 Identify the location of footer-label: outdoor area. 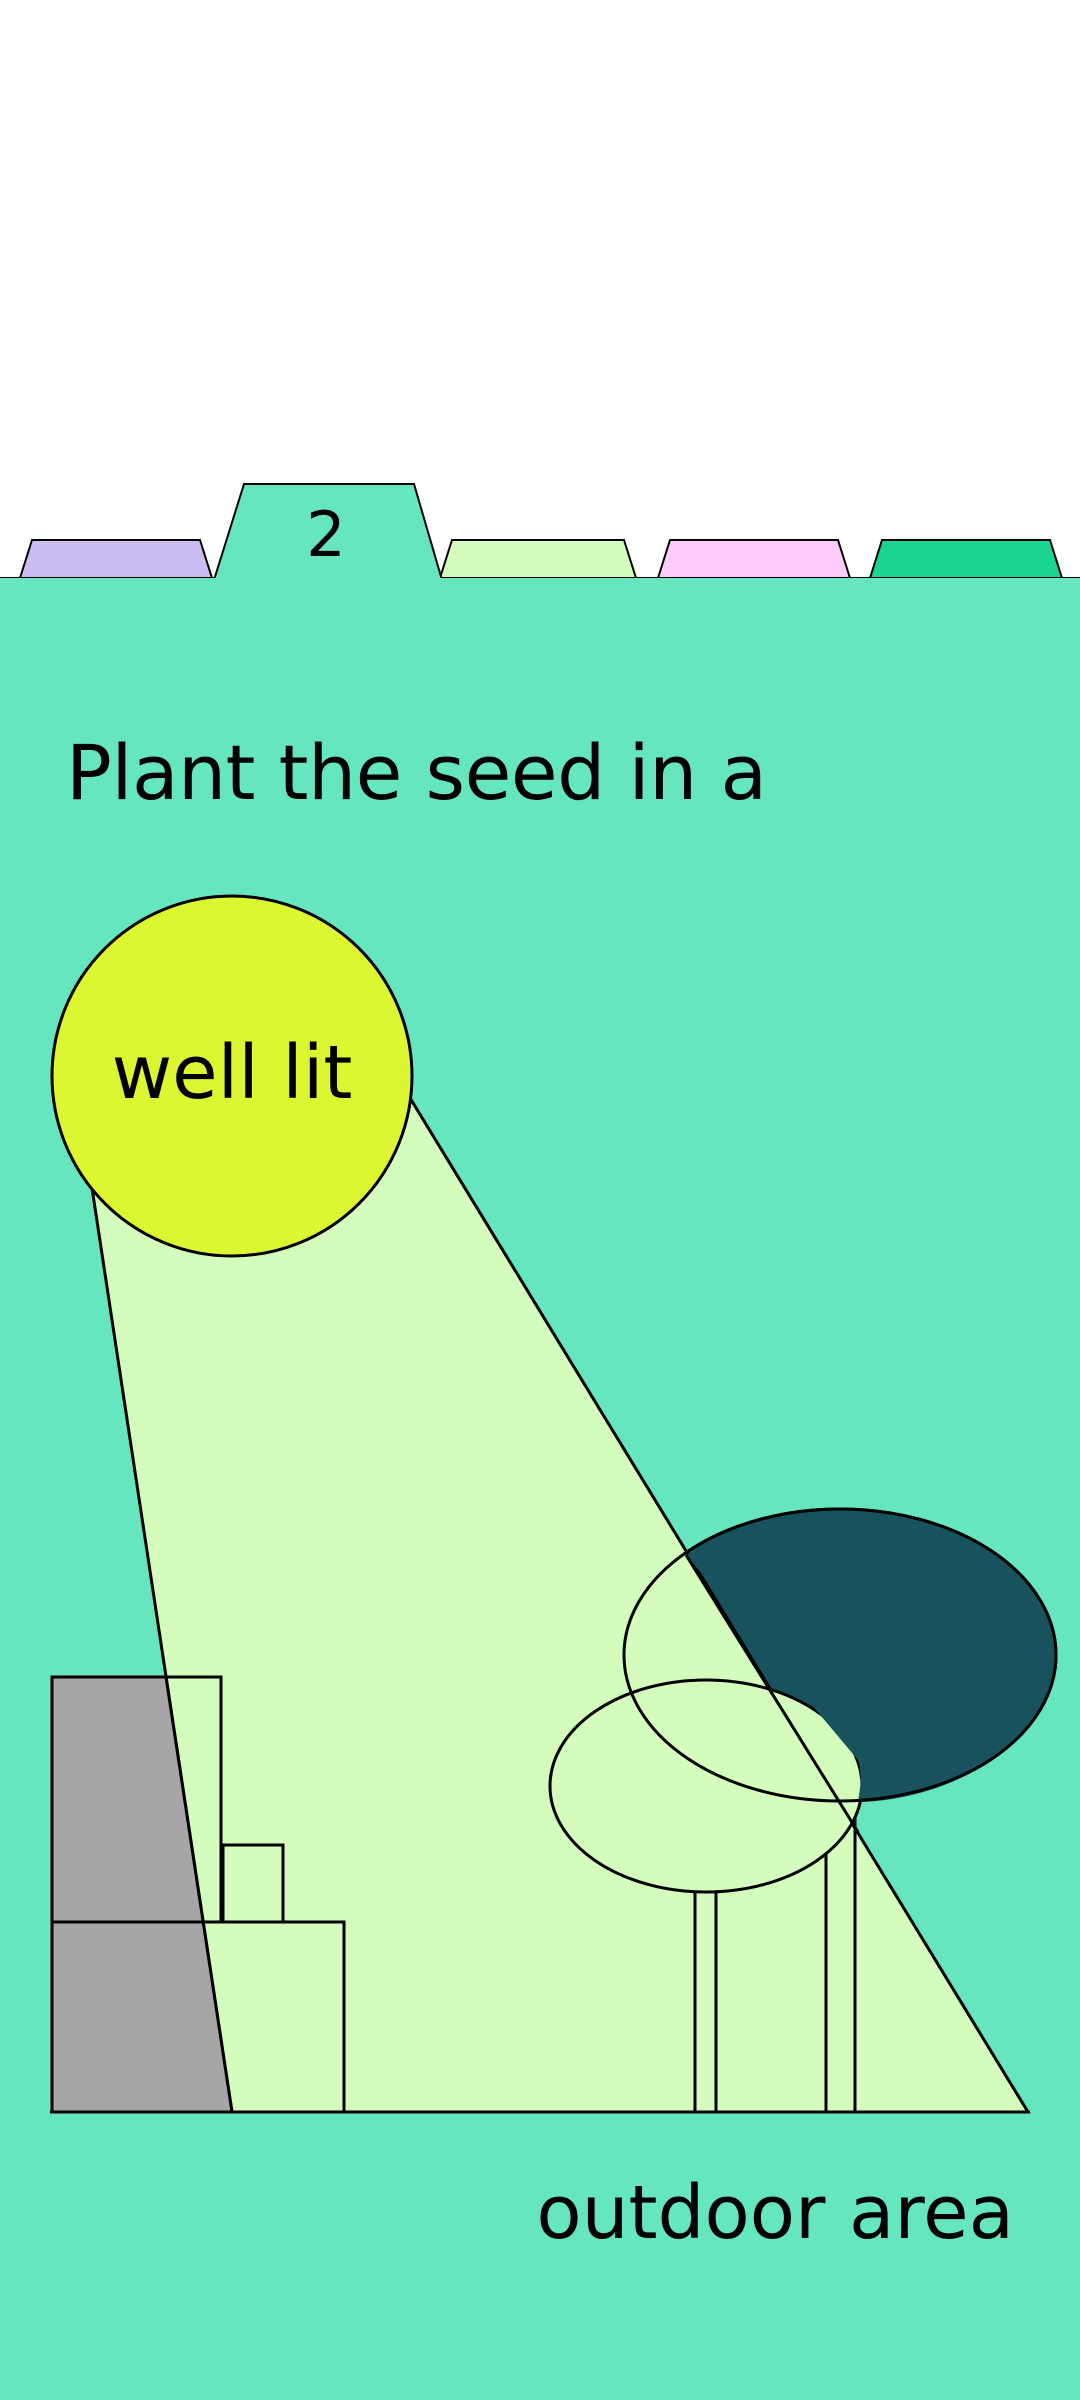
(775, 2213).